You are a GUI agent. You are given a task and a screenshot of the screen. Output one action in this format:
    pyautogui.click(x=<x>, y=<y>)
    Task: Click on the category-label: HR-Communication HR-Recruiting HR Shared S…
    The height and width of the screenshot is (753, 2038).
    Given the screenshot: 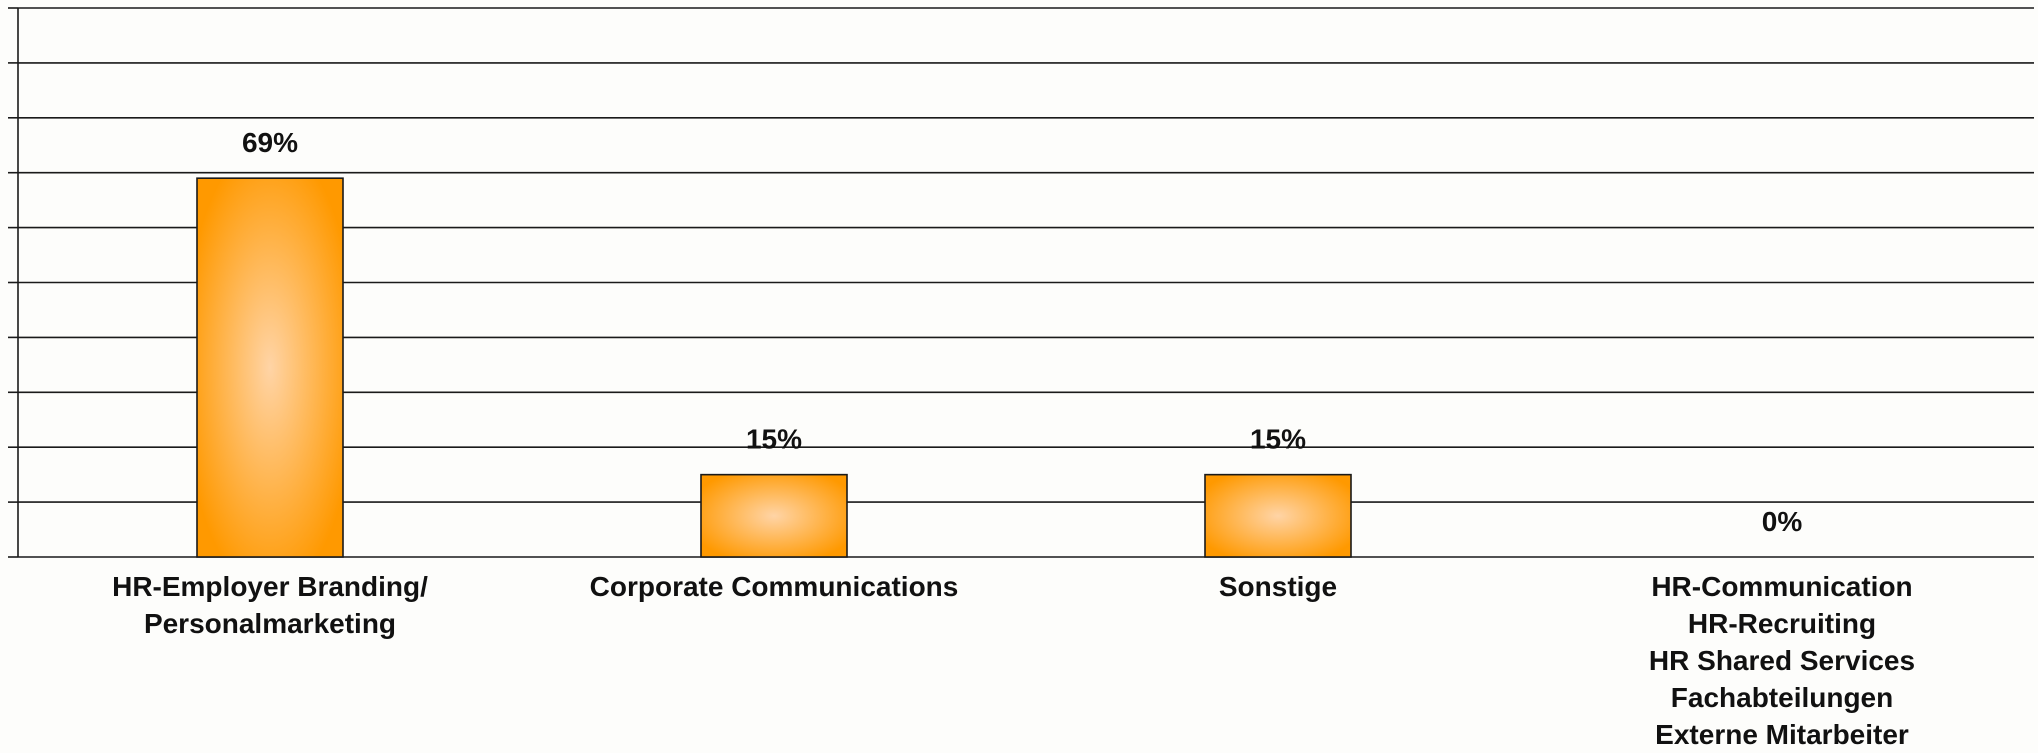 What is the action you would take?
    pyautogui.click(x=1782, y=660)
    